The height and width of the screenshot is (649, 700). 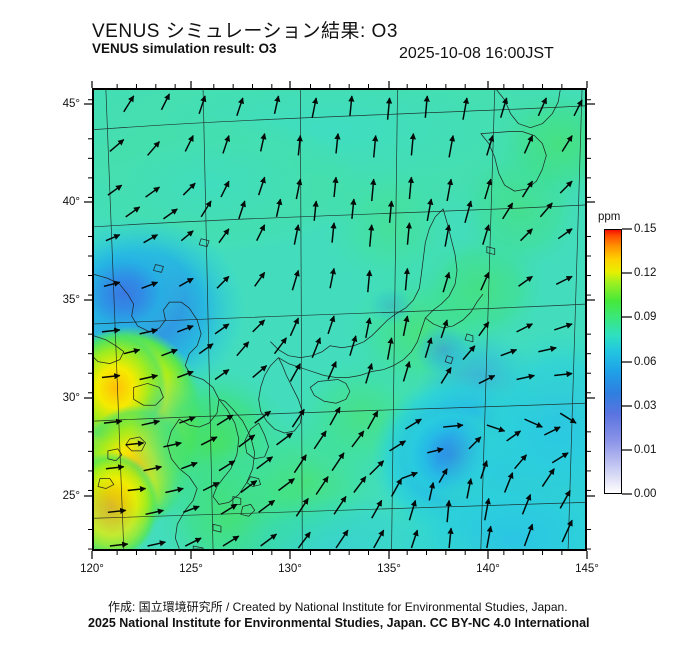 What do you see at coordinates (71, 398) in the screenshot?
I see `y-tick-label: 30°` at bounding box center [71, 398].